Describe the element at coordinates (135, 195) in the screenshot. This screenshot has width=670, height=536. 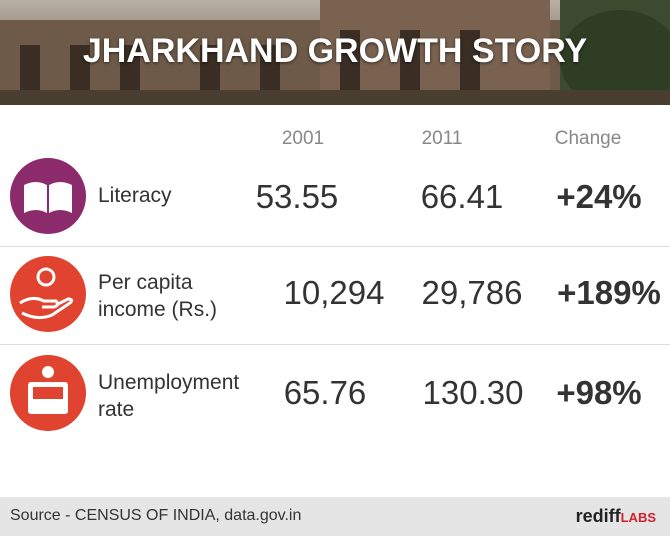
I see `row-label: Literacy` at that location.